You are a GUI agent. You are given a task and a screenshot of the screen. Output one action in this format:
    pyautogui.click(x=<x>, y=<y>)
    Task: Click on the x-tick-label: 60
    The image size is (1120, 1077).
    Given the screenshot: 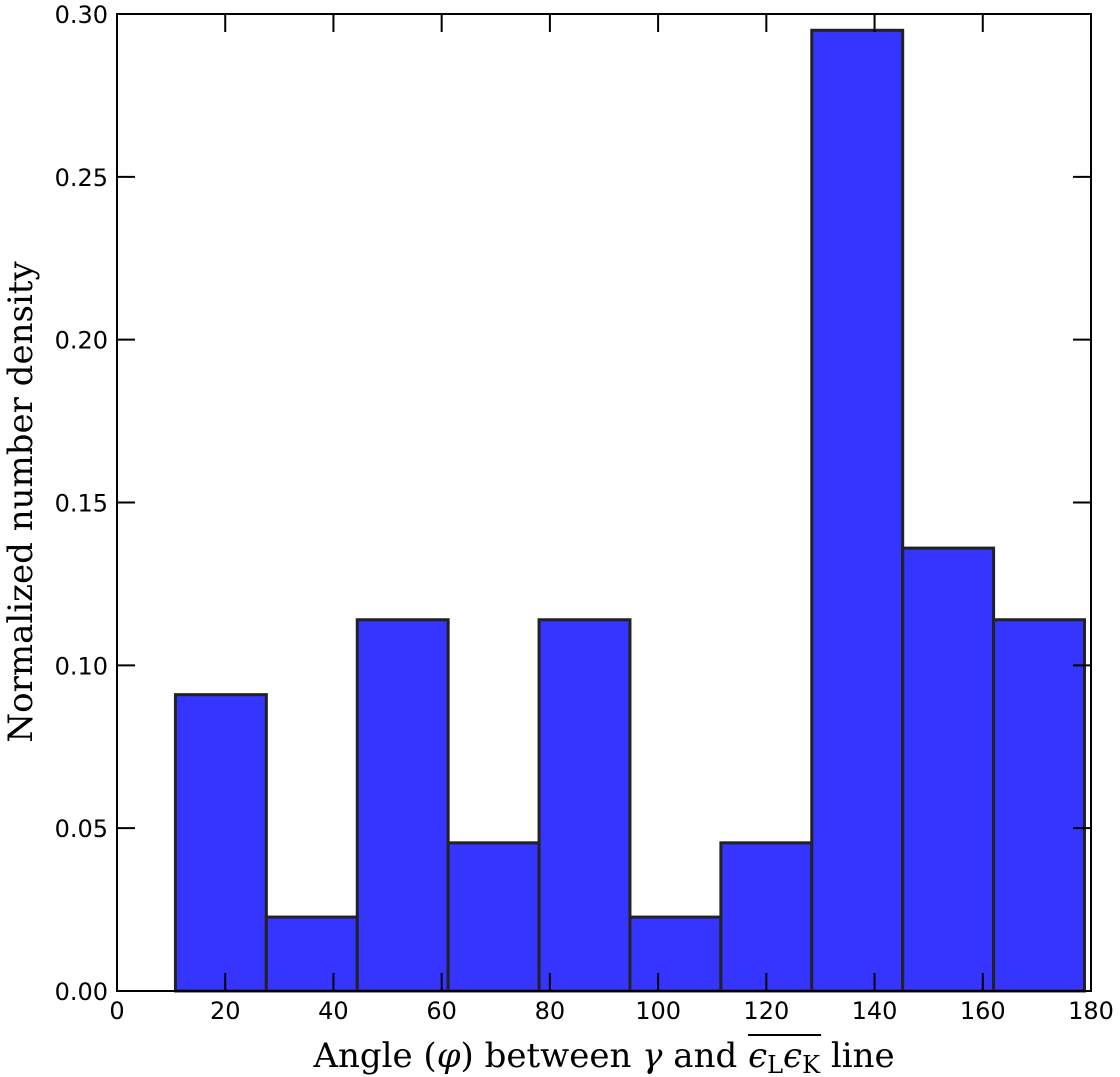 What is the action you would take?
    pyautogui.click(x=441, y=1011)
    